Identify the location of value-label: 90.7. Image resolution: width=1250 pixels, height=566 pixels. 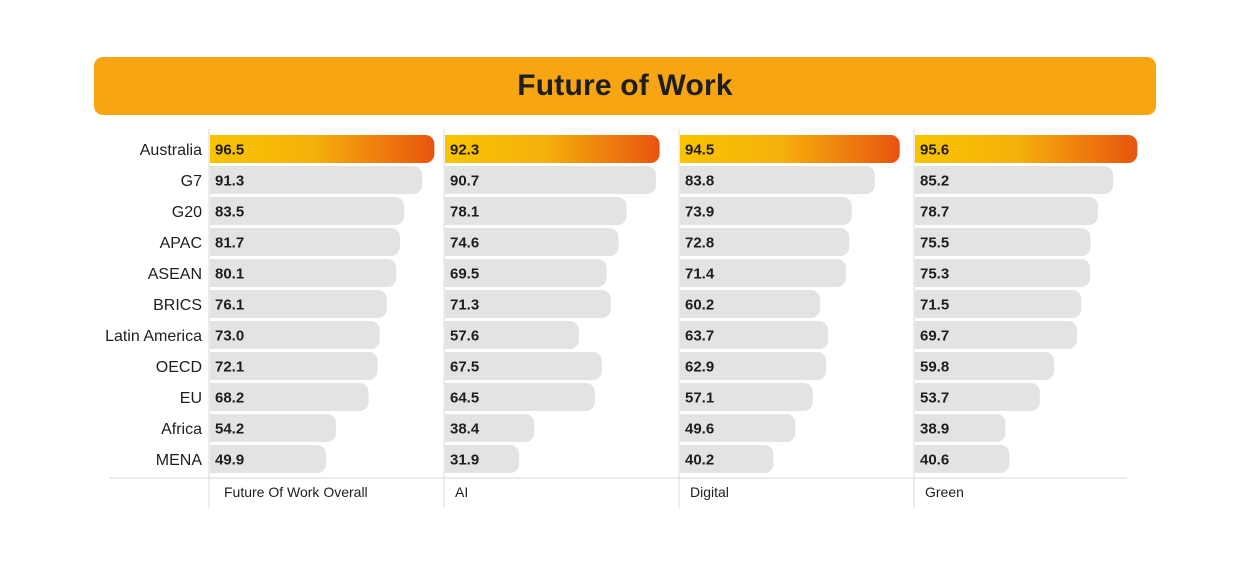
(464, 181).